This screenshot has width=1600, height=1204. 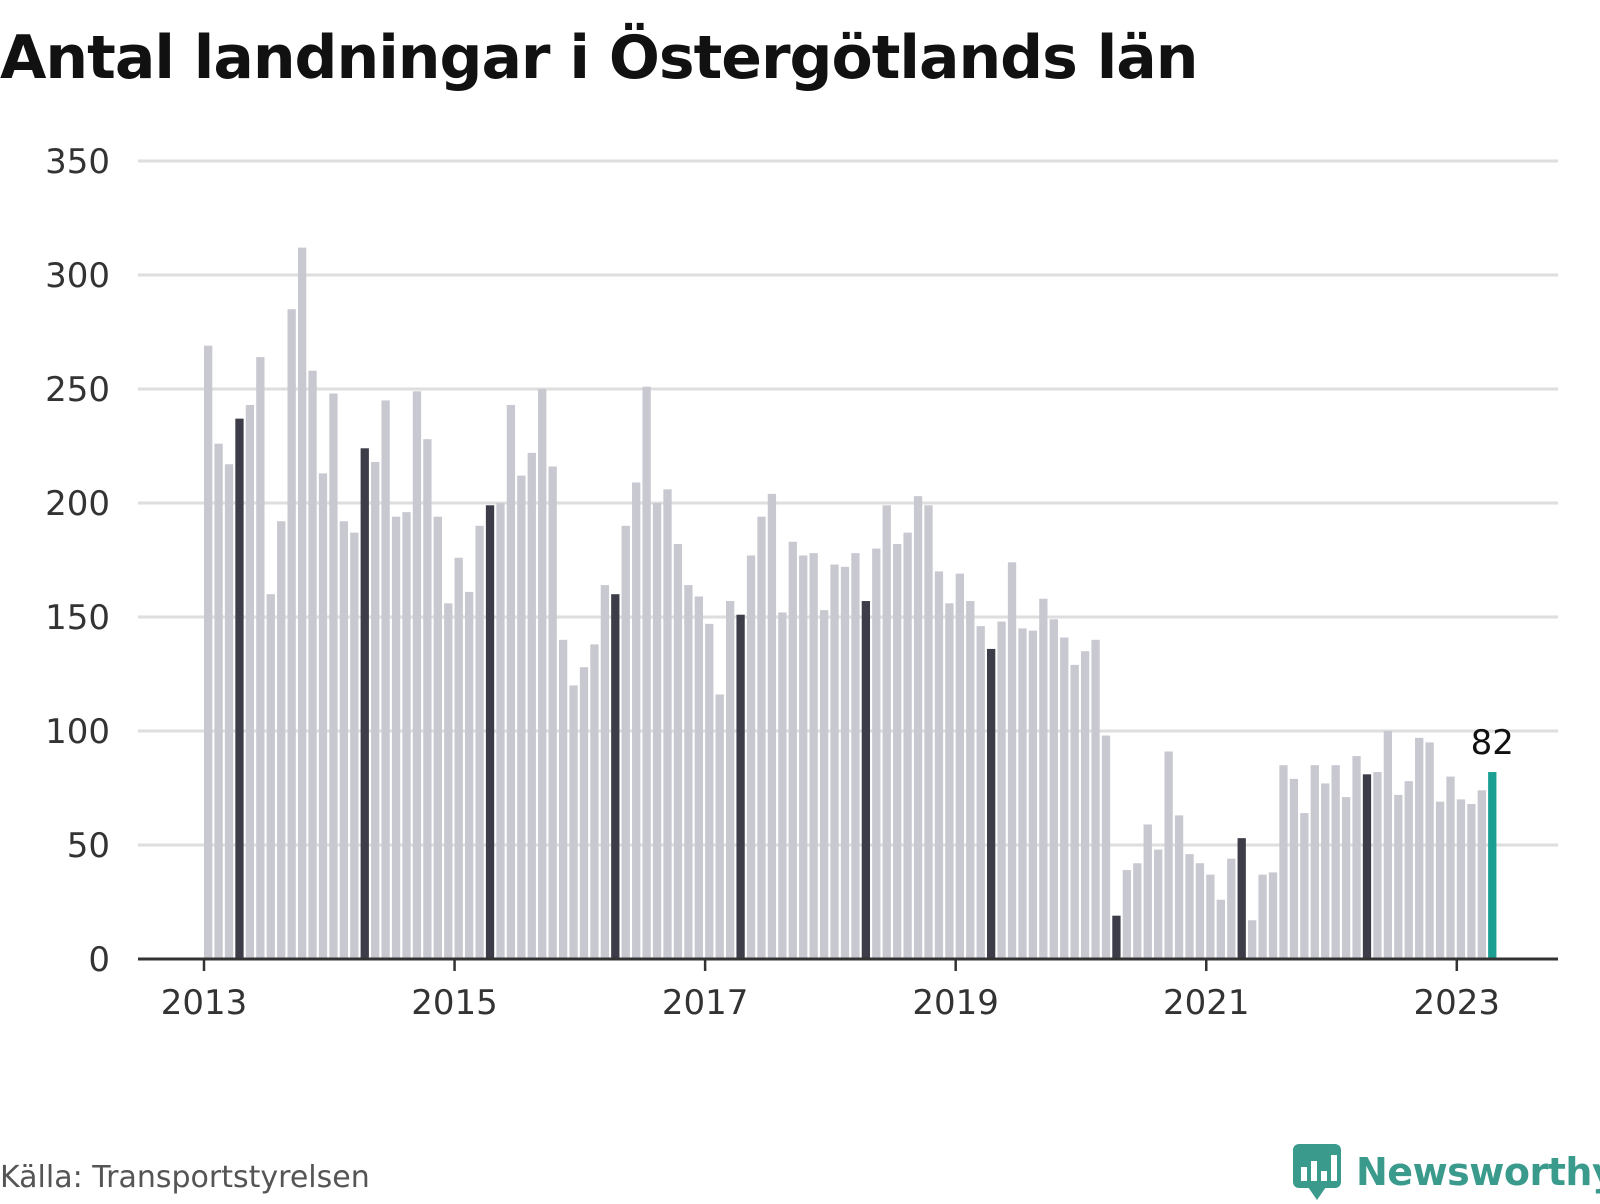 I want to click on y-tick-label: 250, so click(x=77, y=390).